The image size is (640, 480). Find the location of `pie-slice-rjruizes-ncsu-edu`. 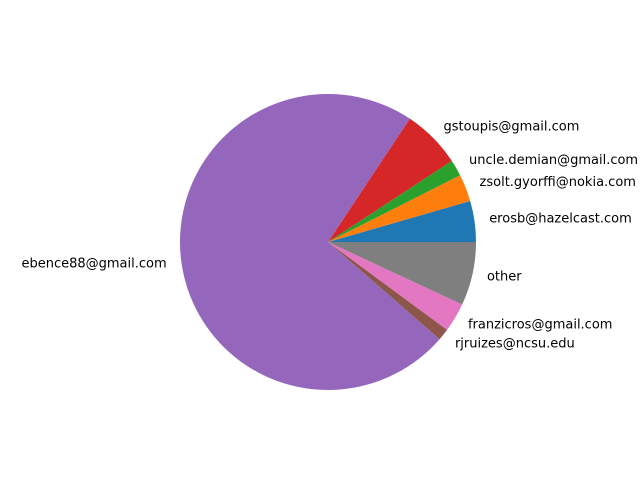

pie-slice-rjruizes-ncsu-edu is located at coordinates (388, 291).